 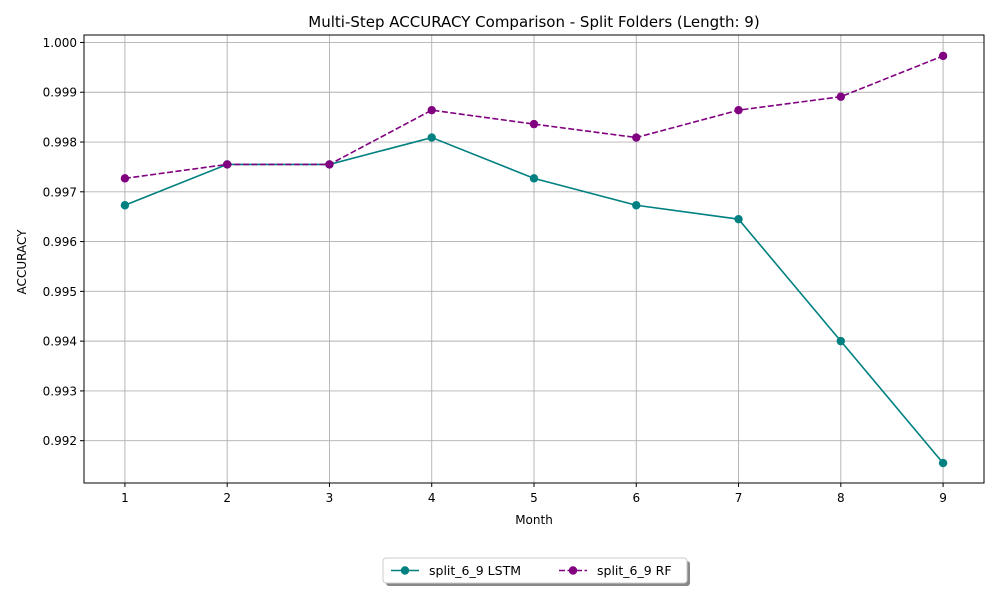 I want to click on x-tick-label: 6, so click(x=636, y=498).